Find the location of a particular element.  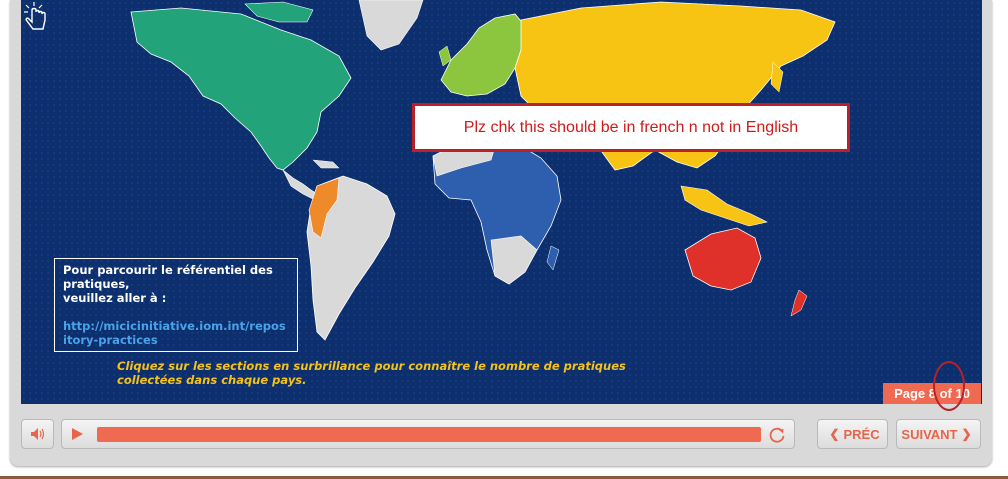

next-button: SUIVANT ❯ is located at coordinates (938, 434).